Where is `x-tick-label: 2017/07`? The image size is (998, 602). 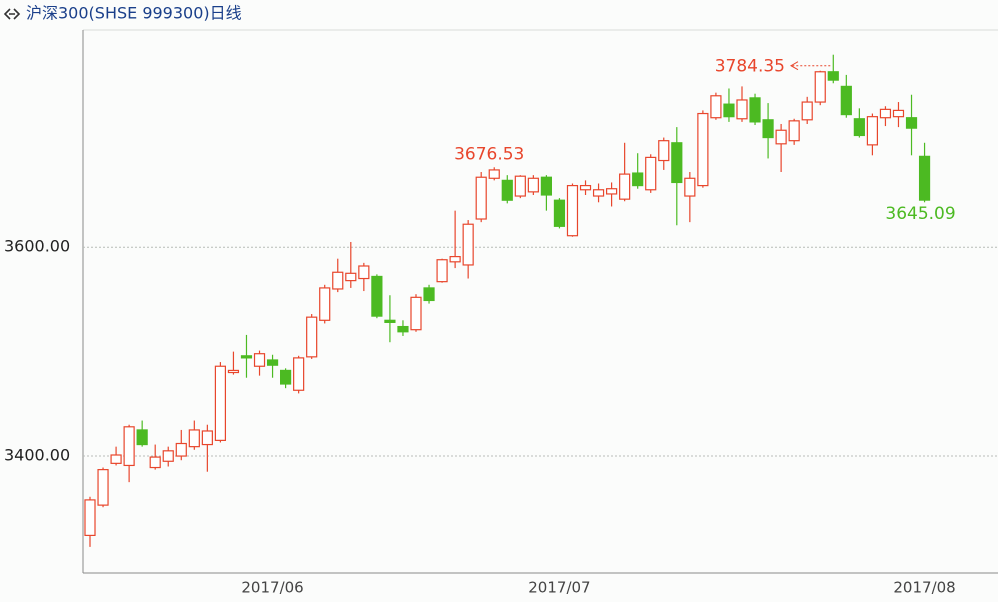
x-tick-label: 2017/07 is located at coordinates (559, 588).